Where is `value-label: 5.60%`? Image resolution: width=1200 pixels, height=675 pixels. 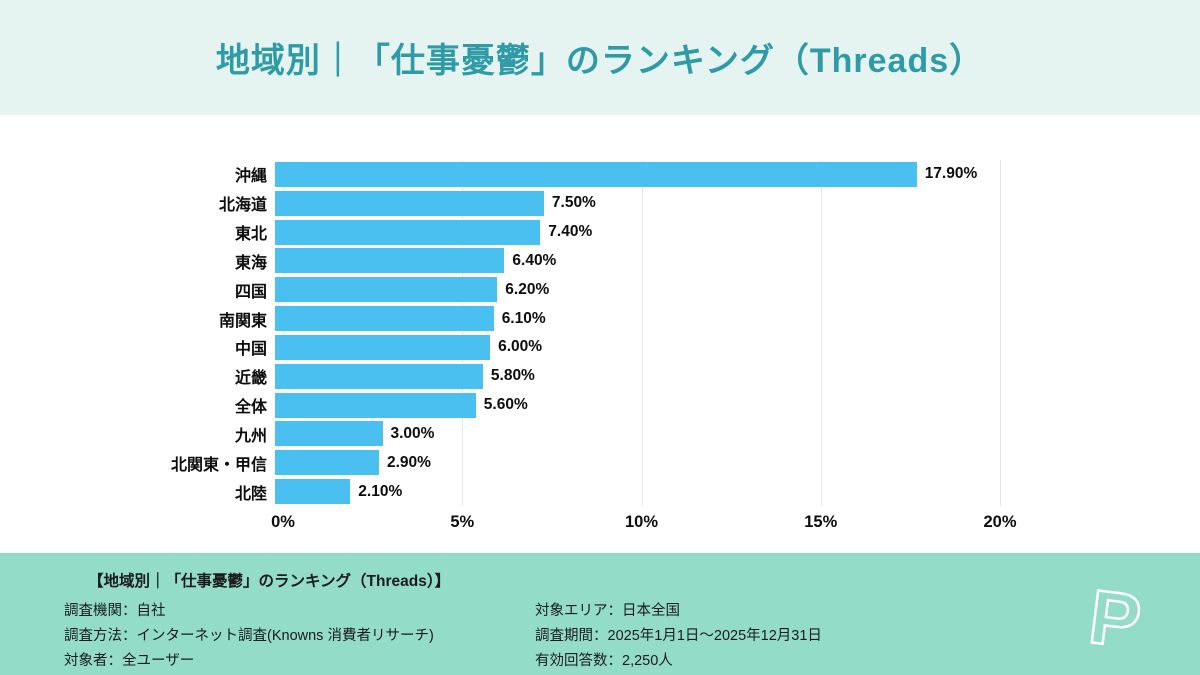
value-label: 5.60% is located at coordinates (505, 405).